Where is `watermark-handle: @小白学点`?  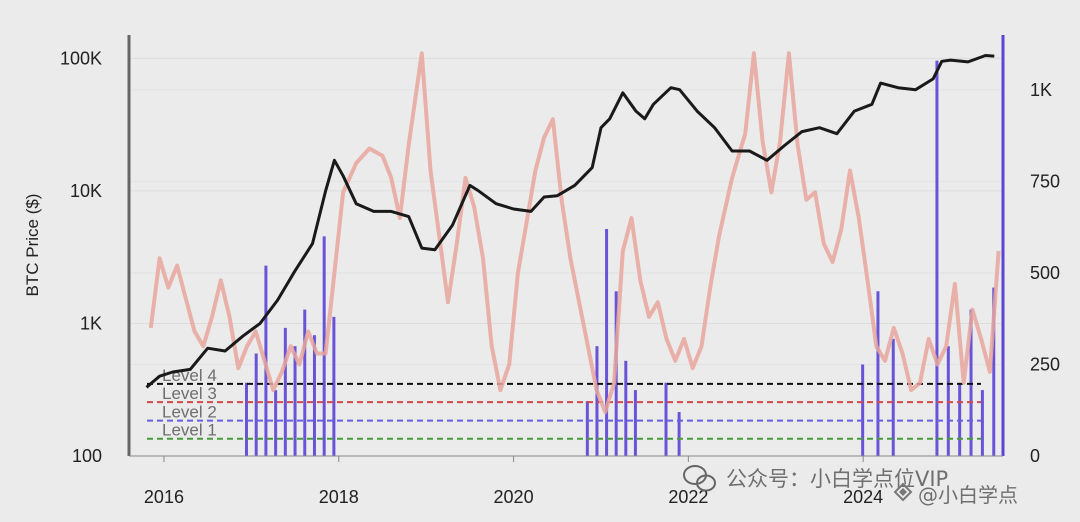 watermark-handle: @小白学点 is located at coordinates (968, 495).